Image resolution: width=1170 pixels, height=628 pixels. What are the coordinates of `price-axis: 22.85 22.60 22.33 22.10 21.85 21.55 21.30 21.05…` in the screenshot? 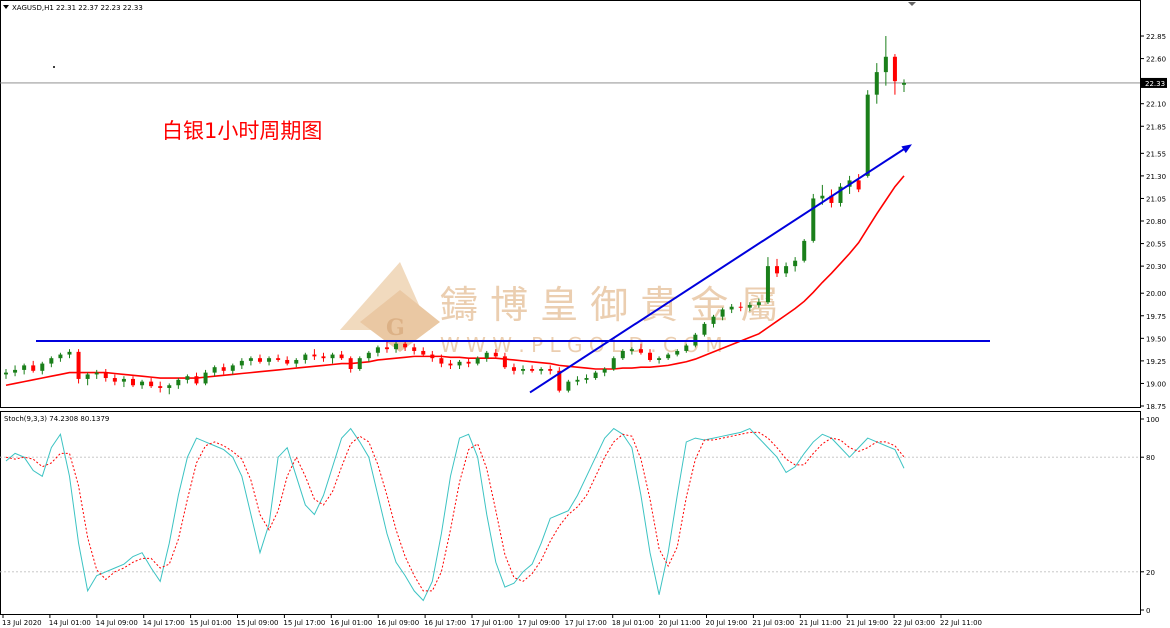 It's located at (1153, 222).